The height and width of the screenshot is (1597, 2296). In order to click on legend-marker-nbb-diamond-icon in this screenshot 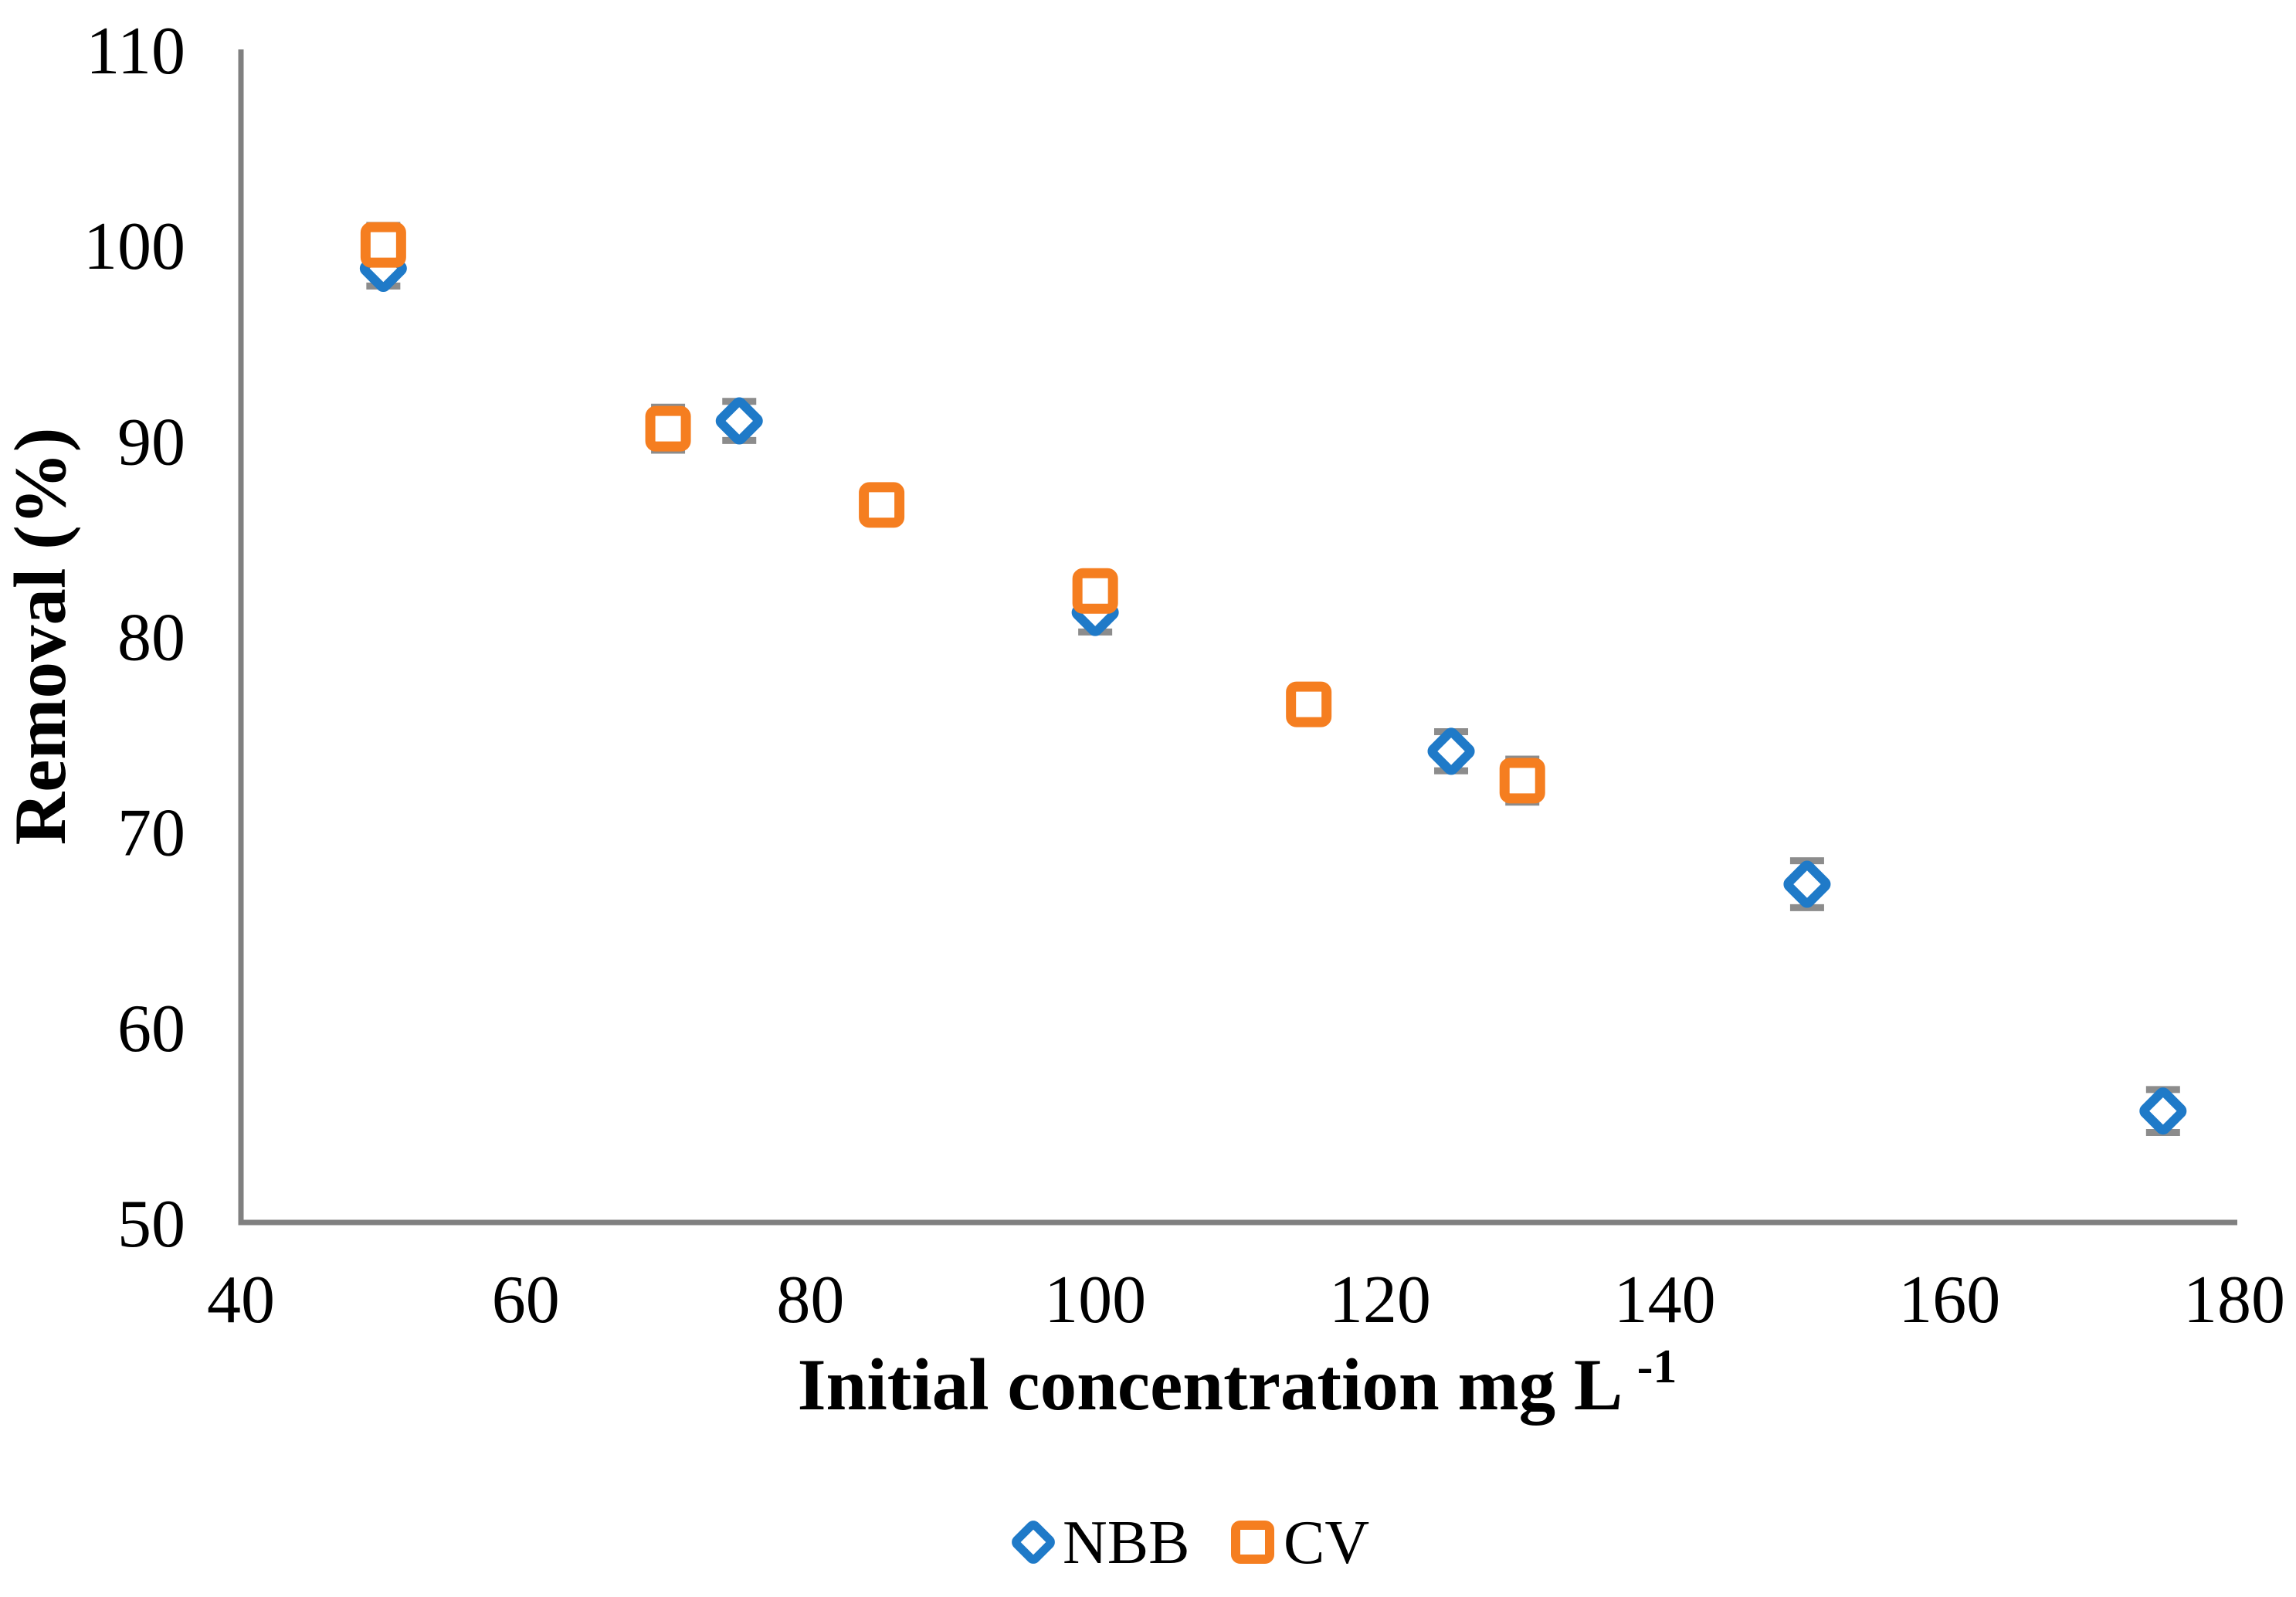, I will do `click(1033, 1542)`.